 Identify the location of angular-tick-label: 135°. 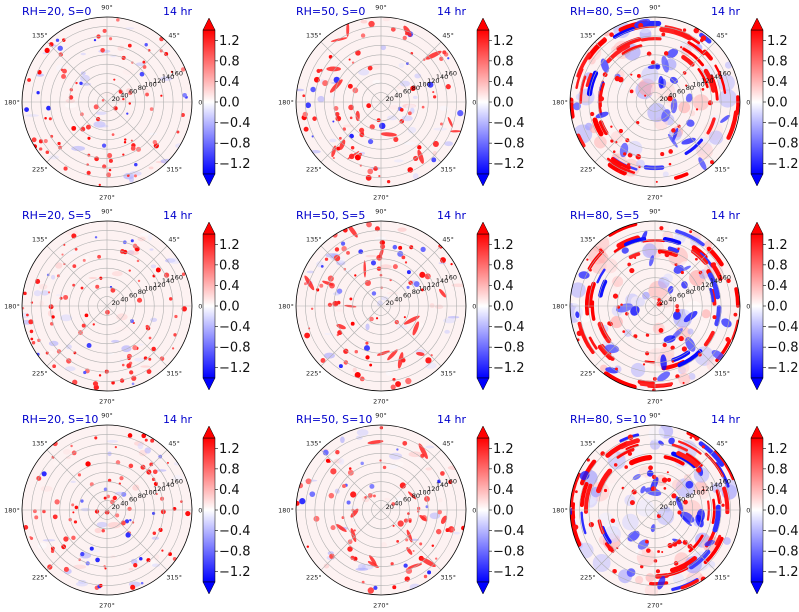
(588, 239).